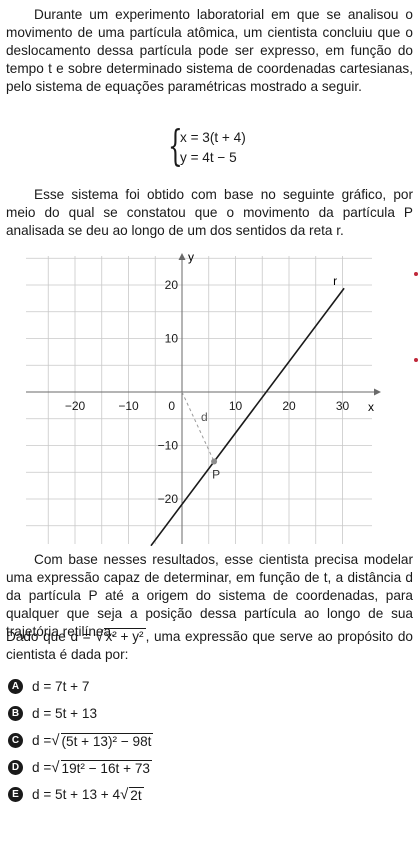 This screenshot has height=843, width=419. Describe the element at coordinates (191, 257) in the screenshot. I see `y-axis-label: y` at that location.